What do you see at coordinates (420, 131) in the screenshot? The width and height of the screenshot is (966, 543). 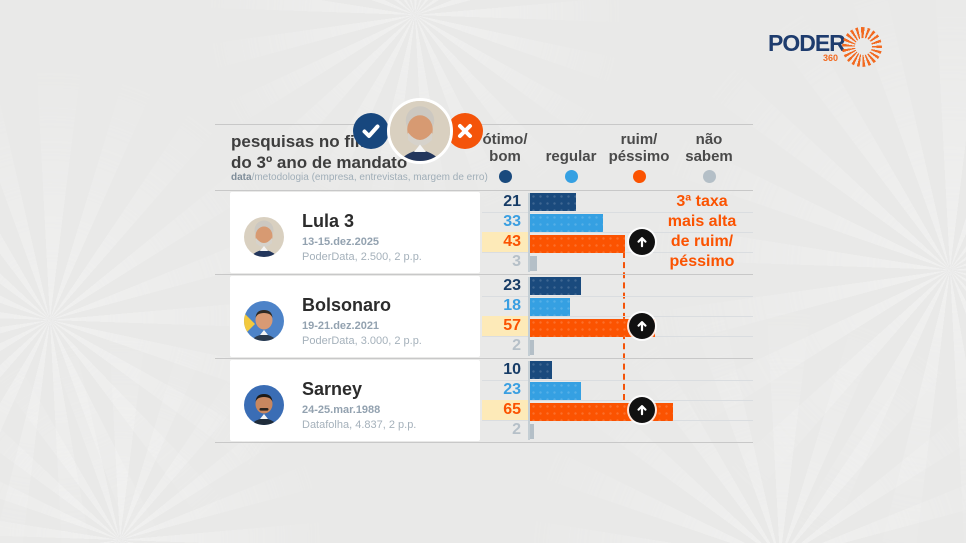 I see `lula-portrait-photo` at bounding box center [420, 131].